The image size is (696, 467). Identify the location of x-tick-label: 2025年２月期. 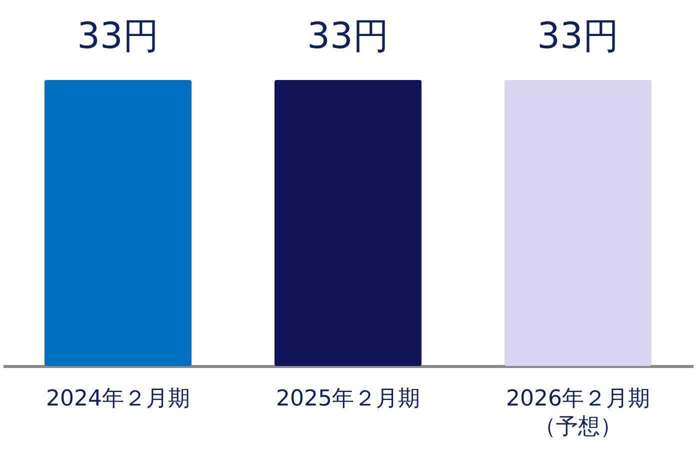
(348, 399).